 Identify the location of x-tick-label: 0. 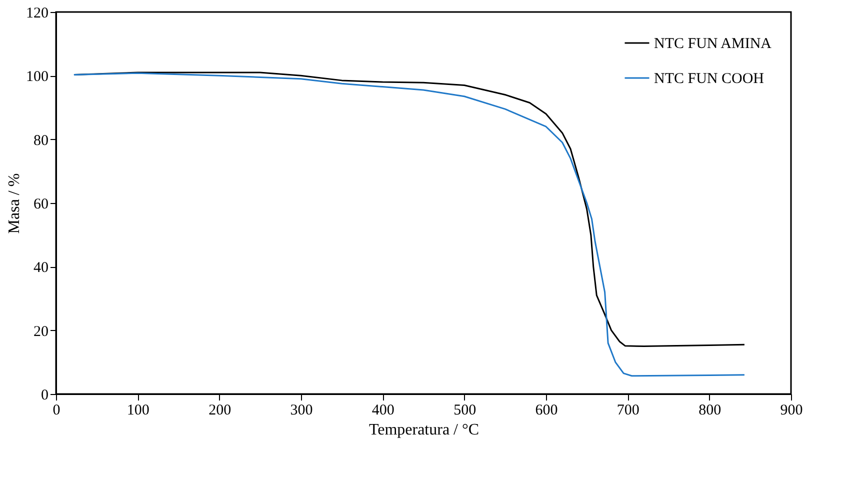
(56, 410).